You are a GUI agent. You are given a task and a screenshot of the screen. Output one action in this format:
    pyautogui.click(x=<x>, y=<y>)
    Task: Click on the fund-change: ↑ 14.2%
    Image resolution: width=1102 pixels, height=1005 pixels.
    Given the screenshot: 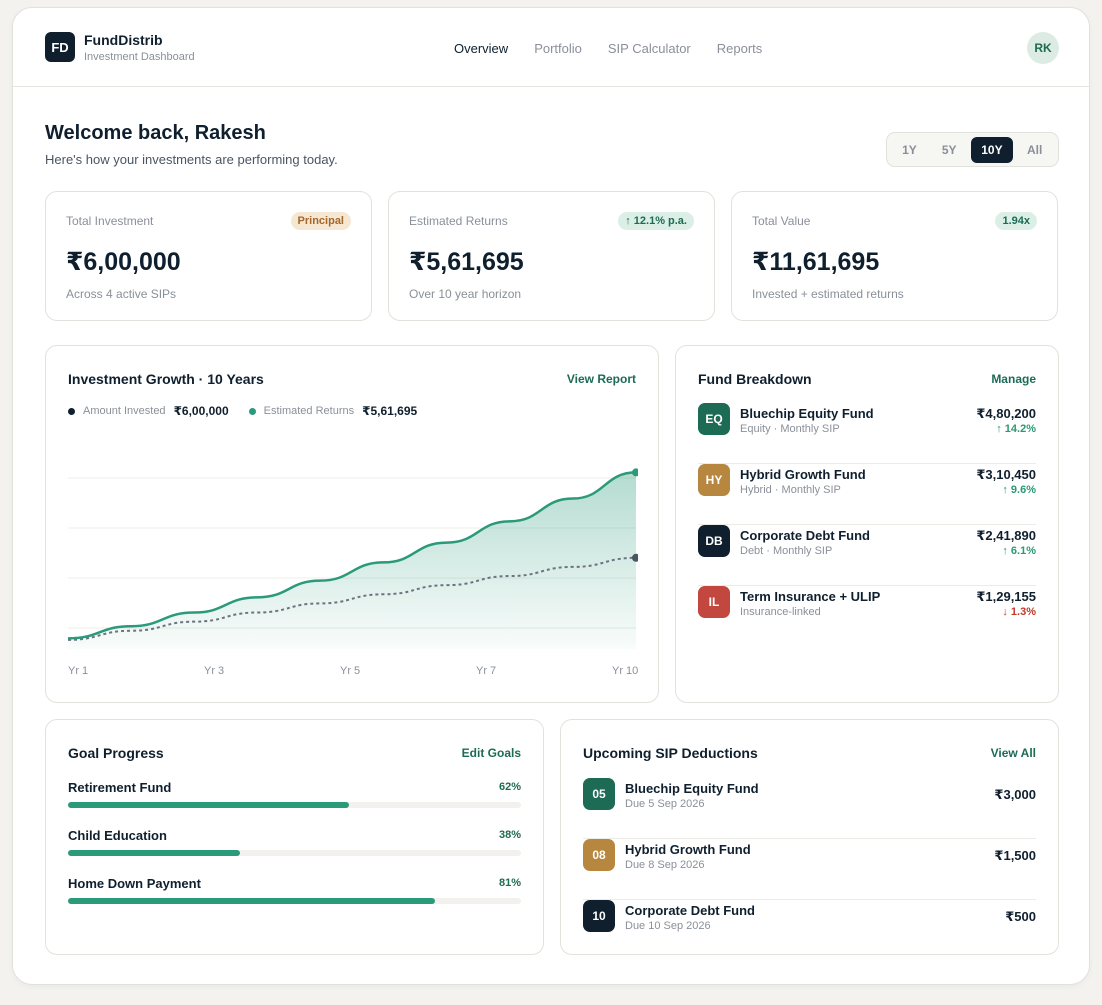 What is the action you would take?
    pyautogui.click(x=1016, y=429)
    